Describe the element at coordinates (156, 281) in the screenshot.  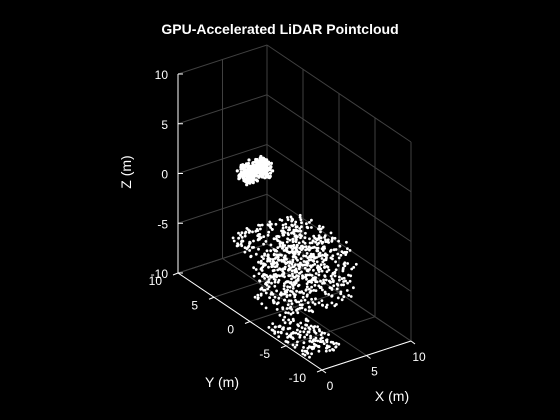
I see `y-tick-label: 10` at that location.